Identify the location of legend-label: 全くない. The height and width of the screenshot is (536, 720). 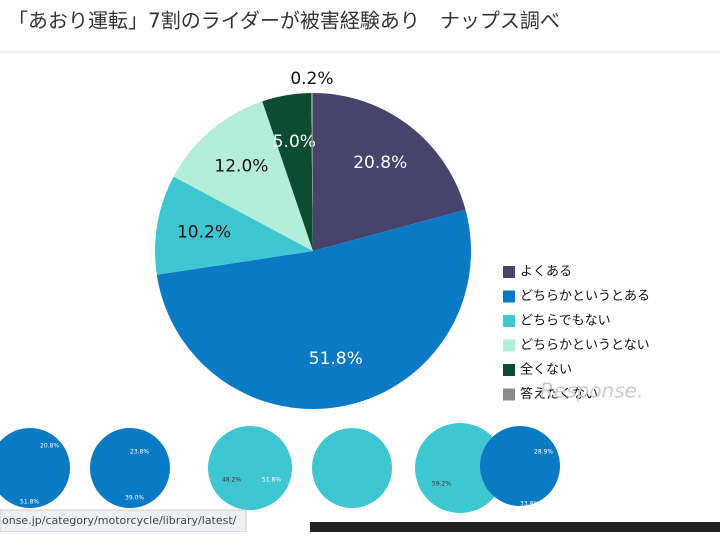
(546, 370).